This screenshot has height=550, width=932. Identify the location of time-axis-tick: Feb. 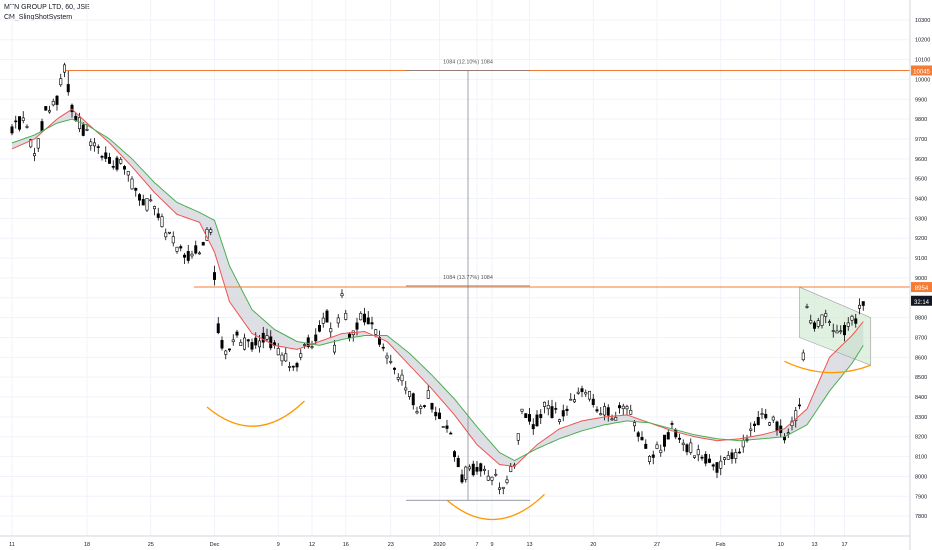
(720, 545).